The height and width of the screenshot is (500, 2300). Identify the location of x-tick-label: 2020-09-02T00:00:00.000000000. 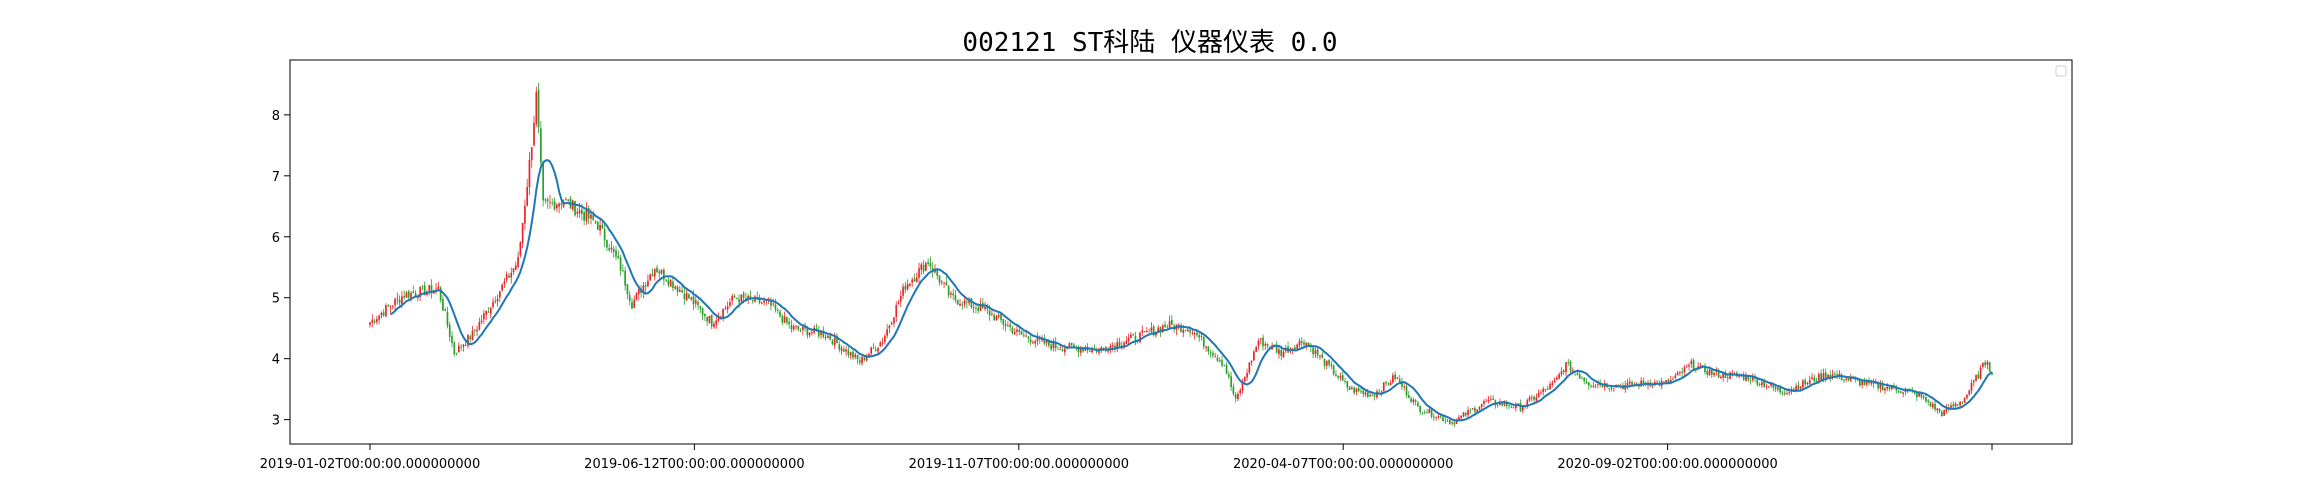
(1667, 464).